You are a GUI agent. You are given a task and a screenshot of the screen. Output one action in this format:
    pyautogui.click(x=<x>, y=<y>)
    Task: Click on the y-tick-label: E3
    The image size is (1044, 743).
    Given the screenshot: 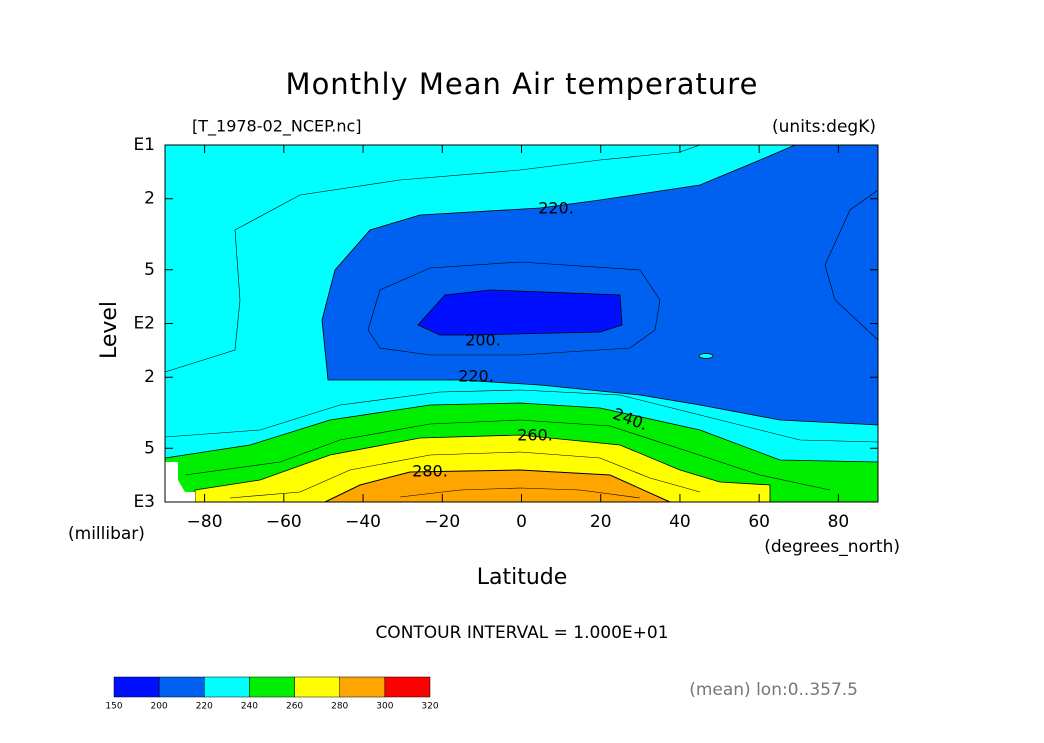 What is the action you would take?
    pyautogui.click(x=144, y=502)
    